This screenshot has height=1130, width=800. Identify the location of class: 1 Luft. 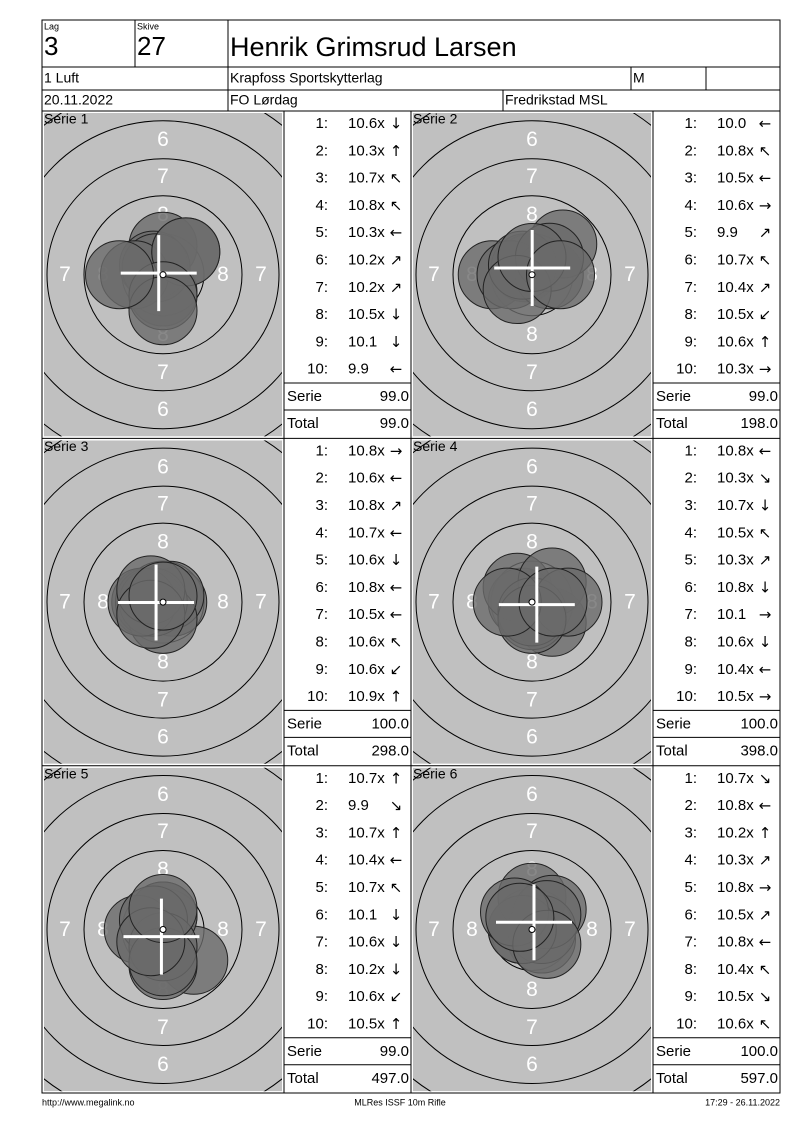
(61, 78).